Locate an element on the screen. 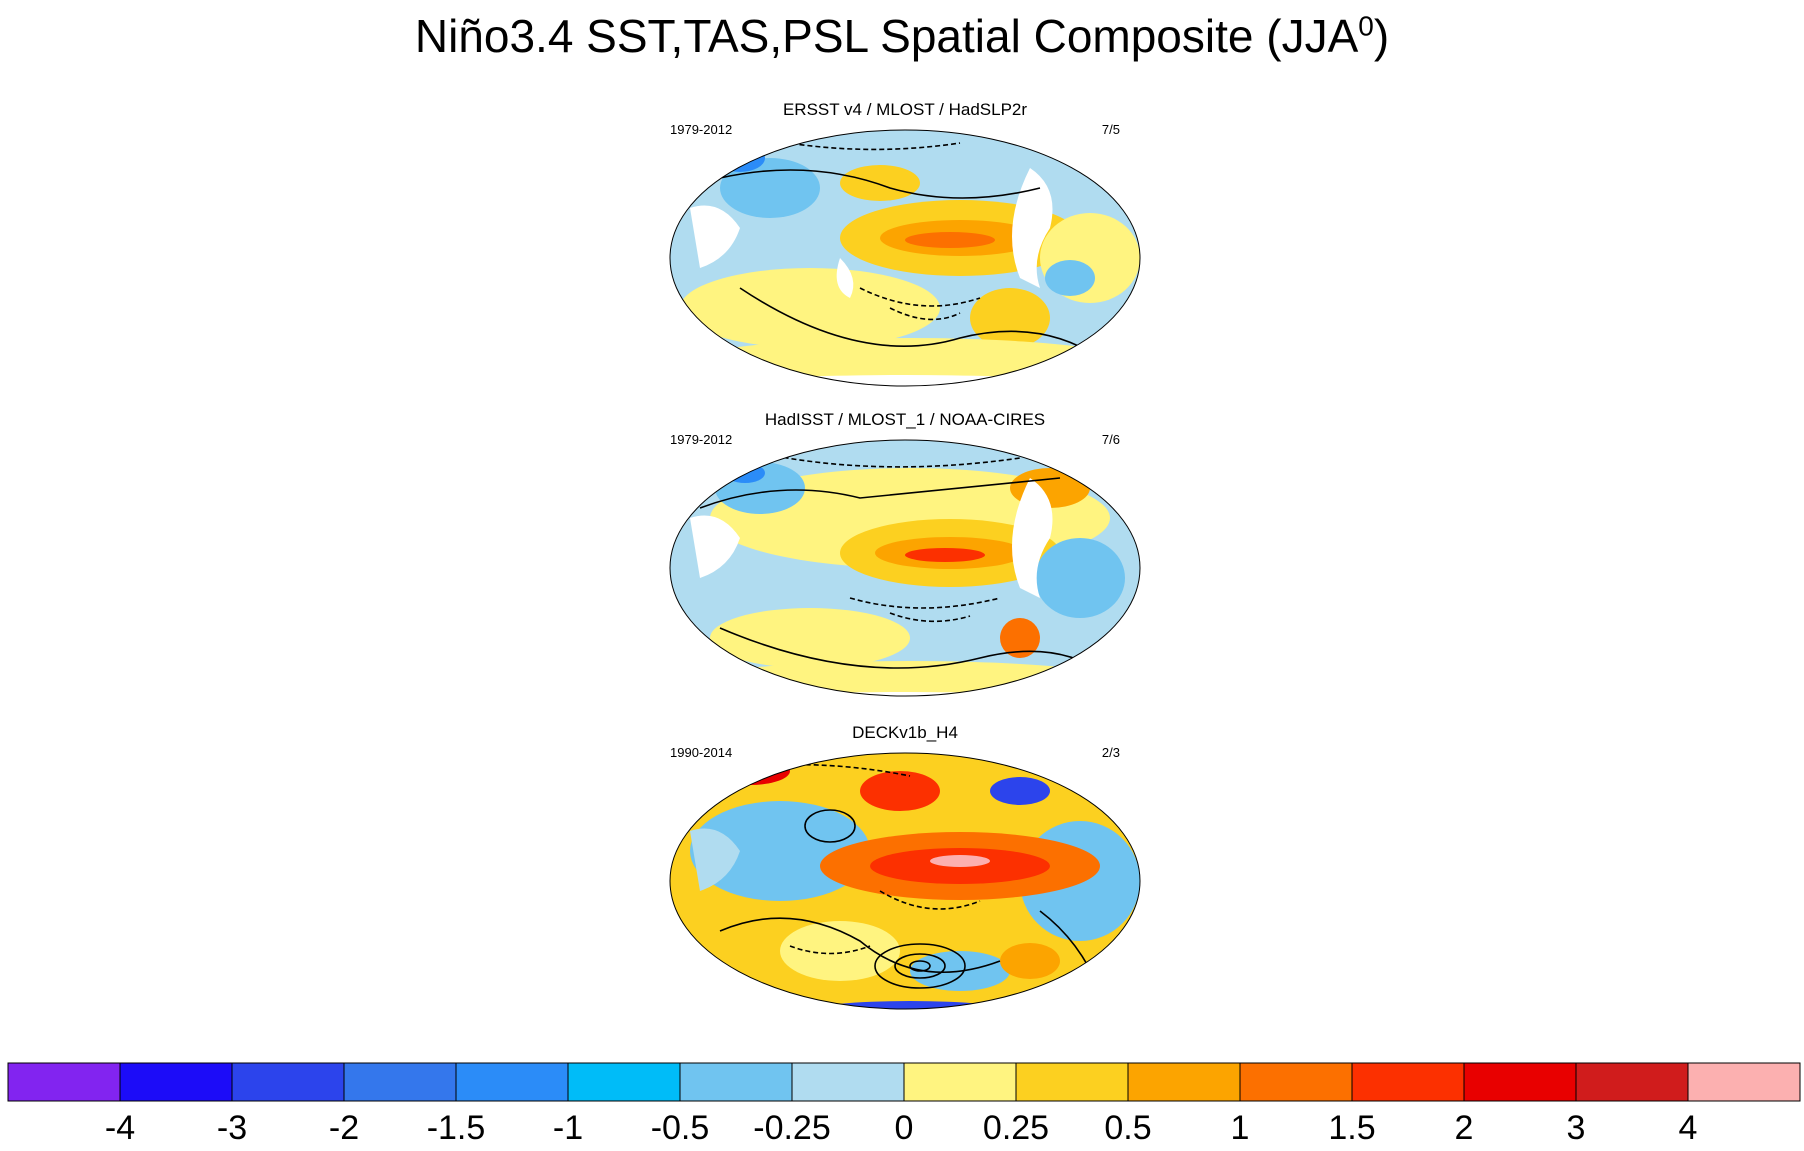 This screenshot has height=1151, width=1804. map-panel-3: DECKv1b_H4 1990-2014 2/3 is located at coordinates (905, 878).